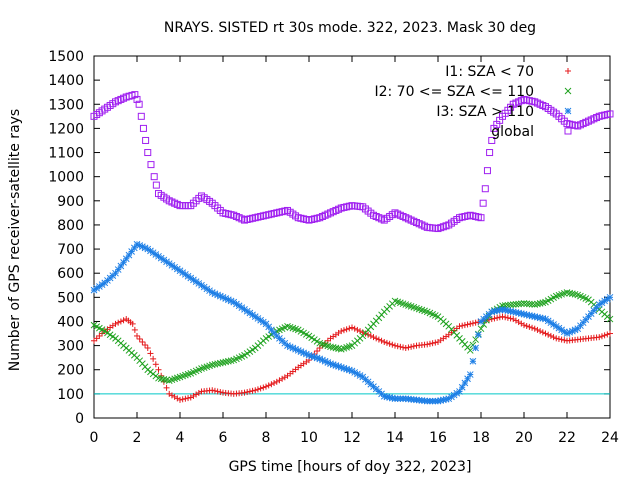  Describe the element at coordinates (15, 240) in the screenshot. I see `y-axis-label: Number of GPS receiver-satellite rays` at that location.